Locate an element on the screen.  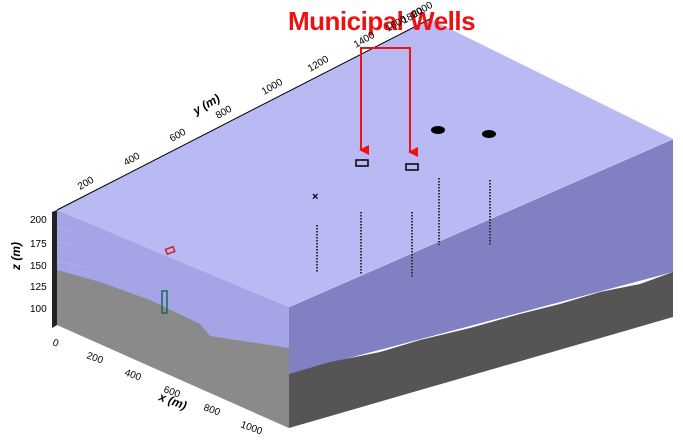
x-tick-label: 1000 is located at coordinates (251, 428).